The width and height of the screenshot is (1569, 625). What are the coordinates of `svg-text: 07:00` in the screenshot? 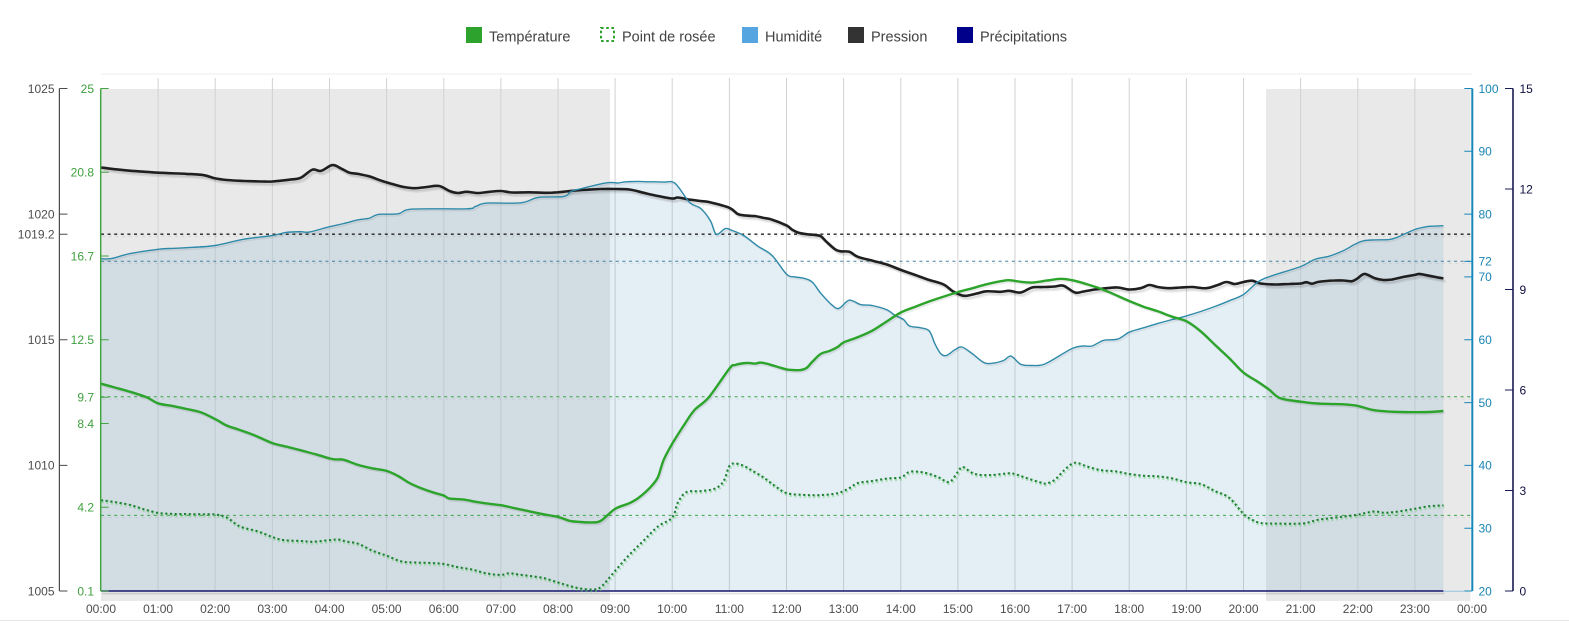 It's located at (501, 609).